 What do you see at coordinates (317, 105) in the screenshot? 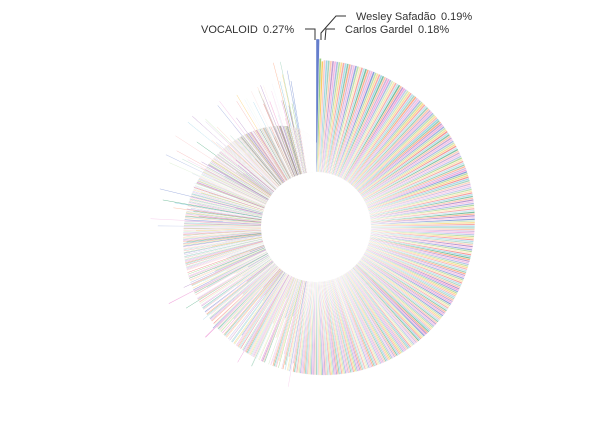
I see `pie-slice-labeled` at bounding box center [317, 105].